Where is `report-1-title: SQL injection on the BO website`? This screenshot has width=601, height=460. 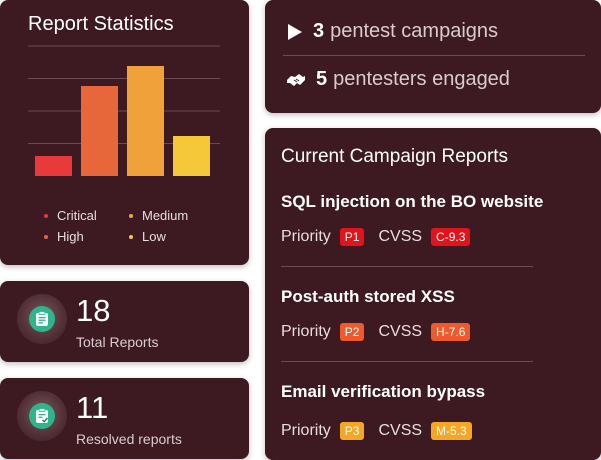 report-1-title: SQL injection on the BO website is located at coordinates (412, 201).